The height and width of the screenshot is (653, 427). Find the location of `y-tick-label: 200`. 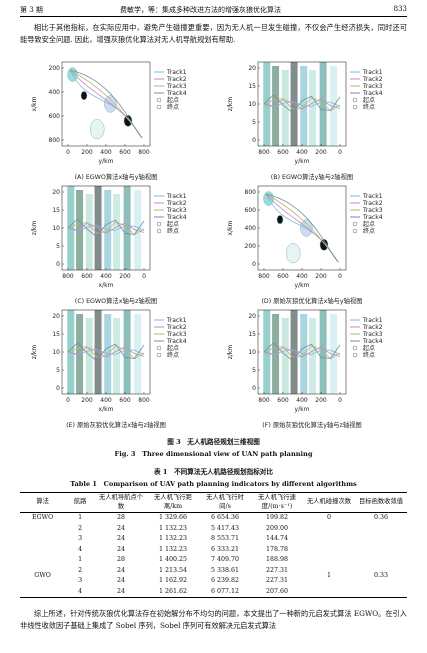

y-tick-label: 200 is located at coordinates (251, 246).